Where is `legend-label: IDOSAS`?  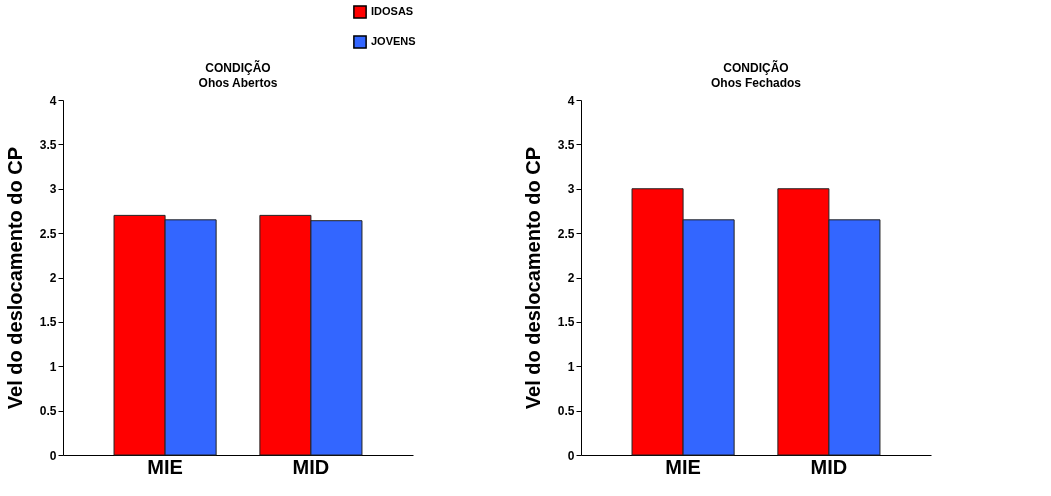 legend-label: IDOSAS is located at coordinates (392, 11).